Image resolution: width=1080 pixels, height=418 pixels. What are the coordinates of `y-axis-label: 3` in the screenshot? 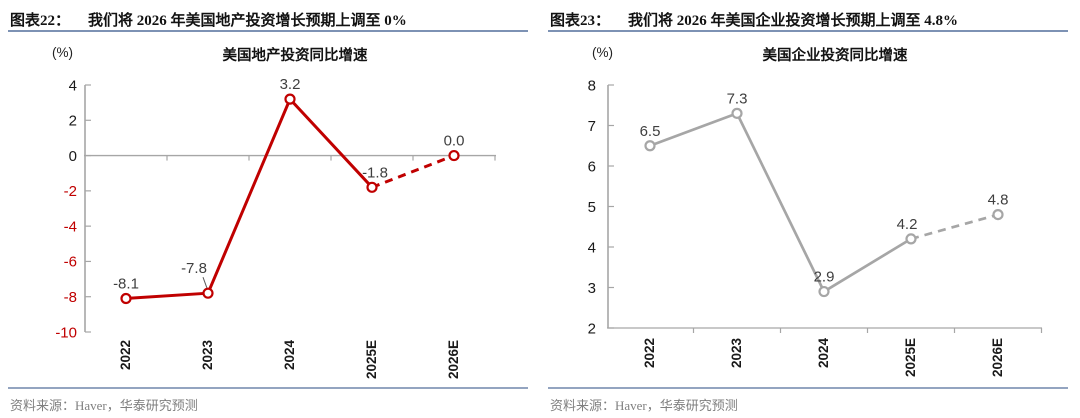 It's located at (592, 288).